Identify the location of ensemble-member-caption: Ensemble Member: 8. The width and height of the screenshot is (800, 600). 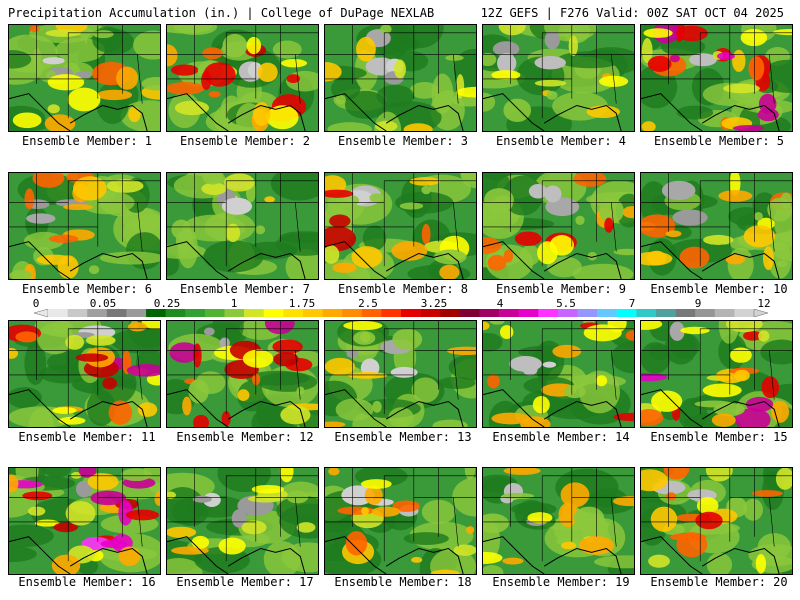
(403, 289).